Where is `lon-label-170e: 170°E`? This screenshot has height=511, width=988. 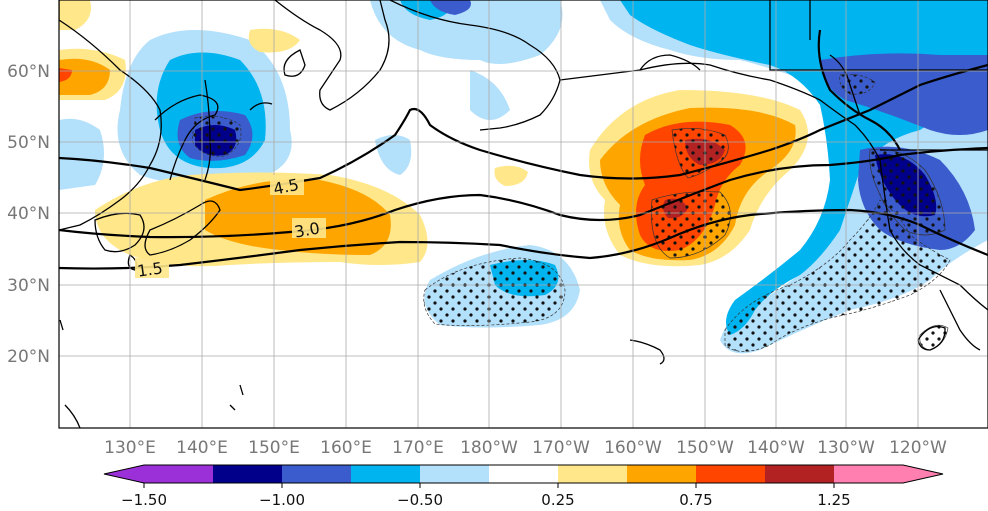
lon-label-170e: 170°E is located at coordinates (418, 448).